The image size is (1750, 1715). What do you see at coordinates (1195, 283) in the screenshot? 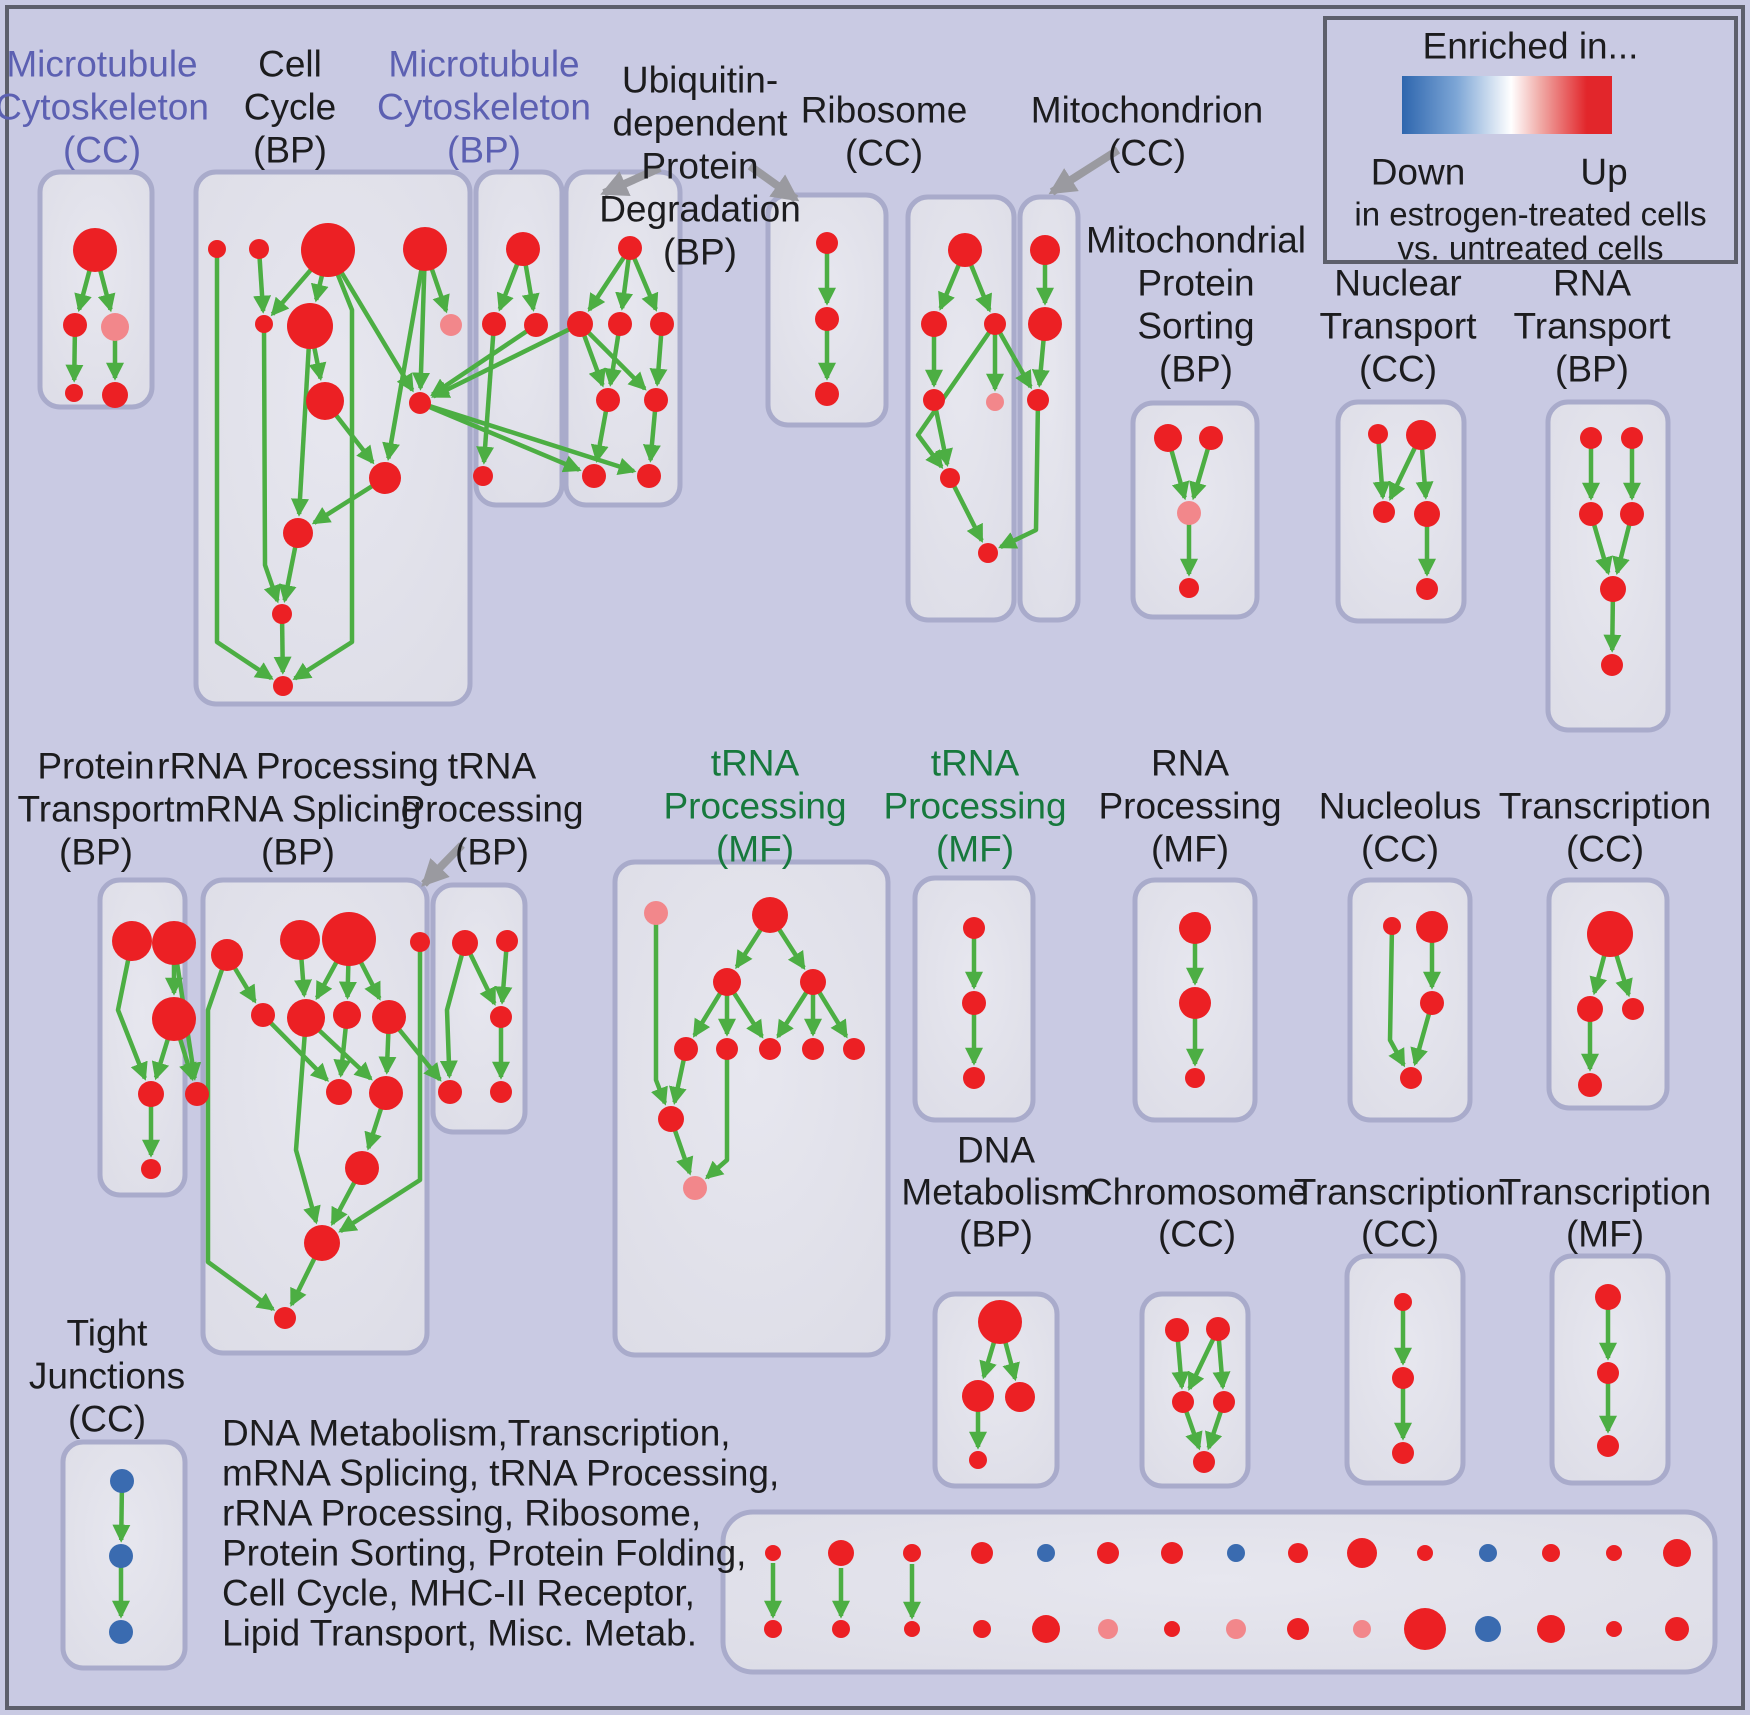
I see `cluster-label-mito_sort: Protein` at bounding box center [1195, 283].